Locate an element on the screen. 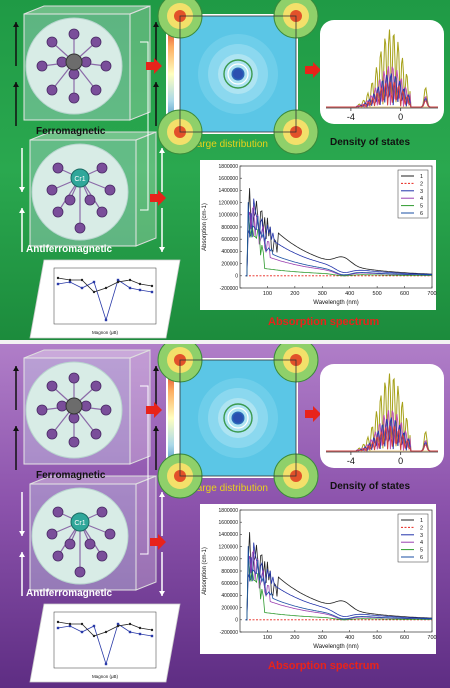 This screenshot has width=450, height=688. charge-distribution-map is located at coordinates (238, 421).